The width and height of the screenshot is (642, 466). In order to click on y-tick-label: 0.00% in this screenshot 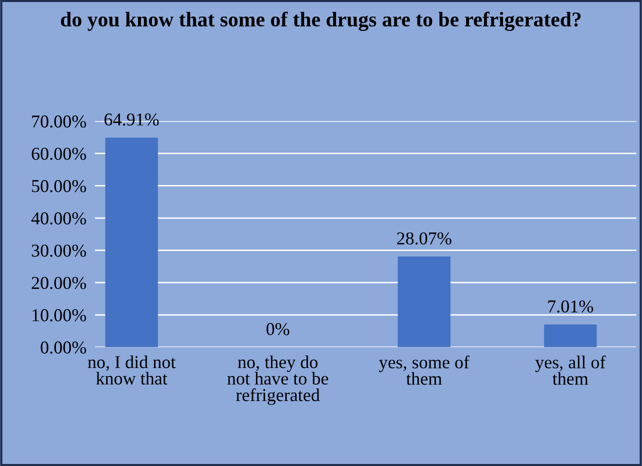, I will do `click(63, 347)`.